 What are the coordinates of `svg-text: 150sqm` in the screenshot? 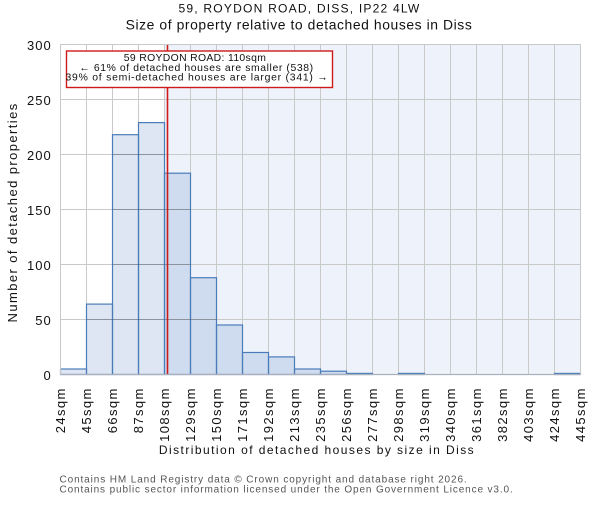 It's located at (216, 414).